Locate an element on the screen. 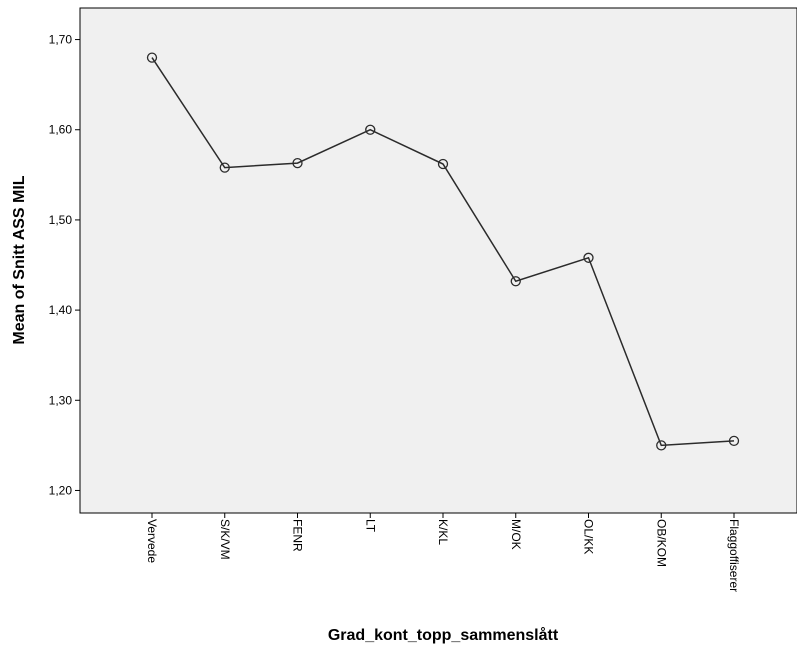 Image resolution: width=797 pixels, height=650 pixels. x-tick-label: LT is located at coordinates (370, 526).